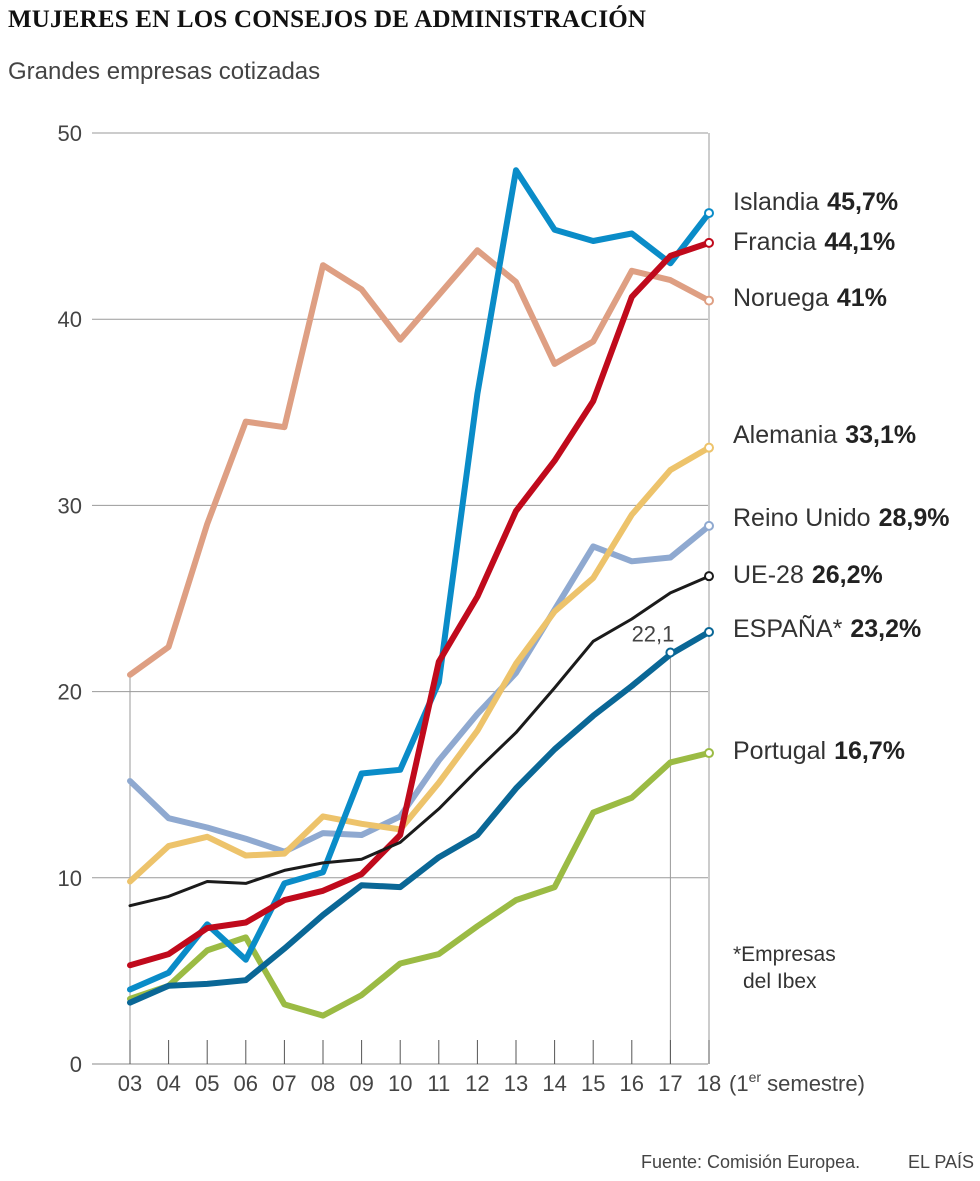 This screenshot has height=1181, width=980. I want to click on series-label-alemania: Alemania 33,1%, so click(824, 435).